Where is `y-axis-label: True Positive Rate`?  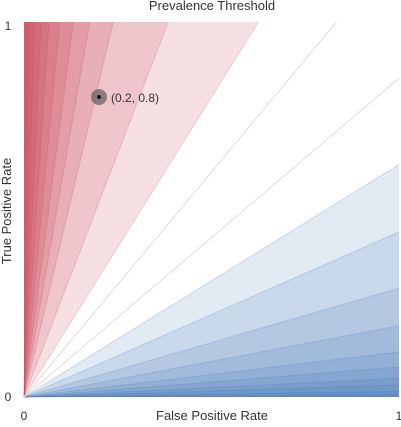
y-axis-label: True Positive Rate is located at coordinates (7, 211).